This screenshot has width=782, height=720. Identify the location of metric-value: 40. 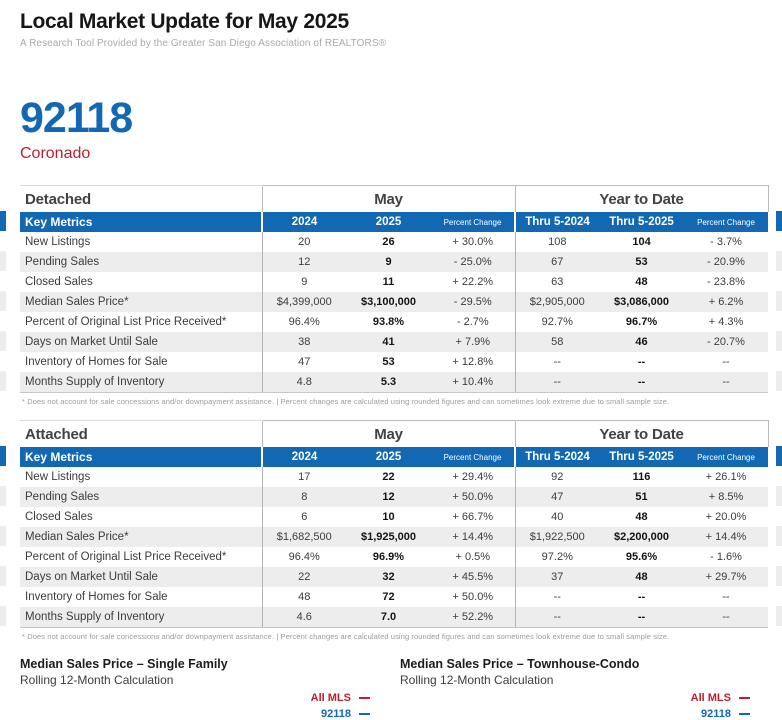
(557, 517).